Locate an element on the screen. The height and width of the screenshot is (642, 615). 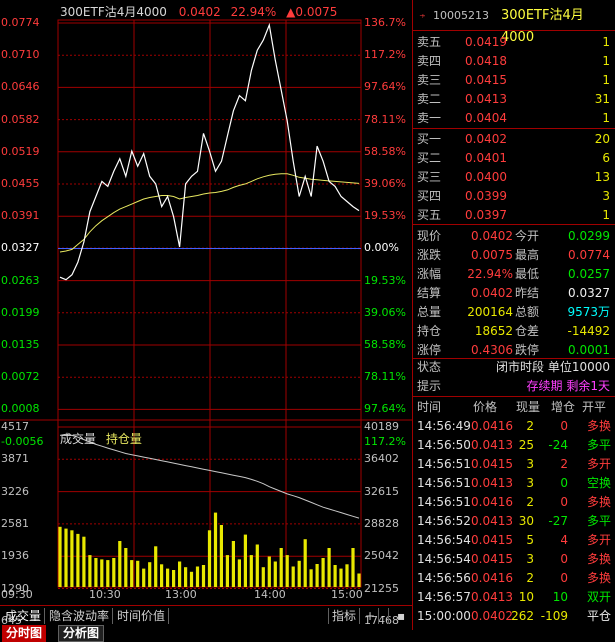
tick-type: 多平 is located at coordinates (598, 445).